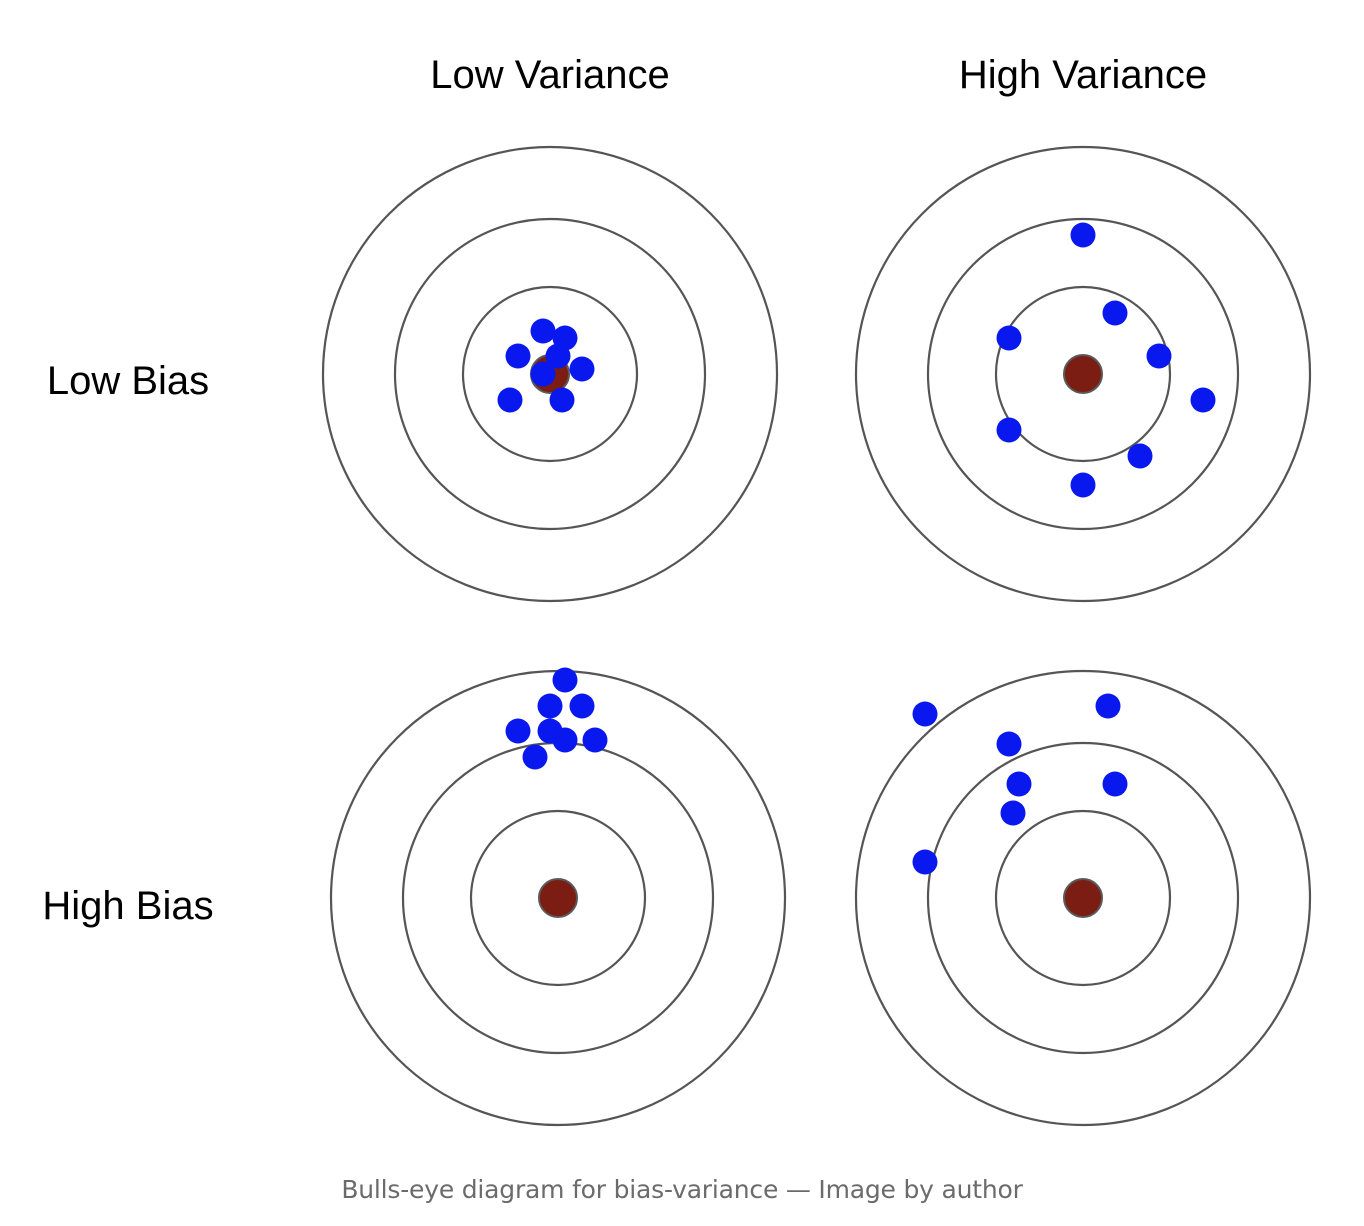 Image resolution: width=1364 pixels, height=1226 pixels. I want to click on target-low-bias-low-variance, so click(550, 374).